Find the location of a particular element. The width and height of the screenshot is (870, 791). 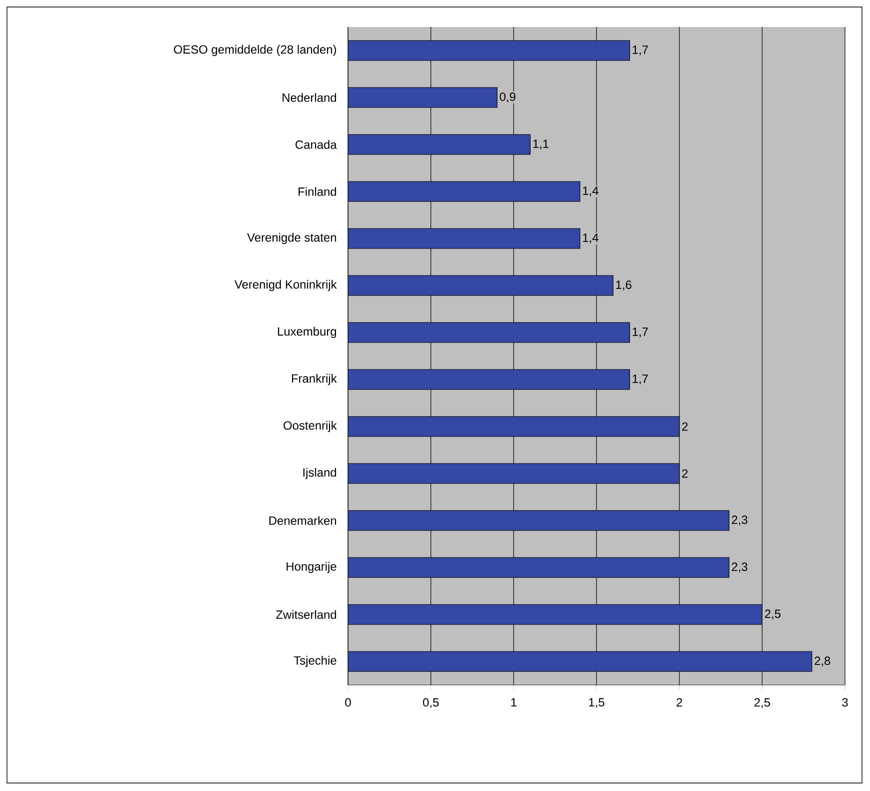

y-tick-label: OESO gemiddelde (28 landen) is located at coordinates (255, 50).